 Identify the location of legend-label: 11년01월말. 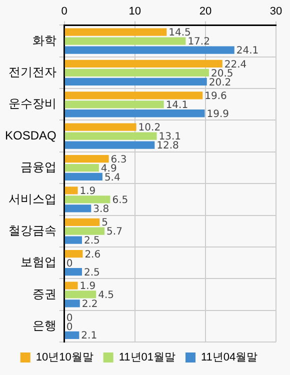
(147, 358).